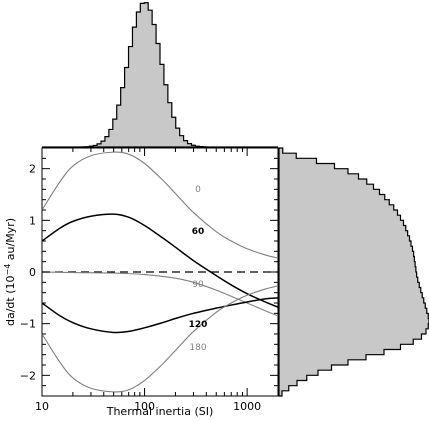 The height and width of the screenshot is (421, 429). Describe the element at coordinates (32, 169) in the screenshot. I see `y-tick-label: 2` at that location.